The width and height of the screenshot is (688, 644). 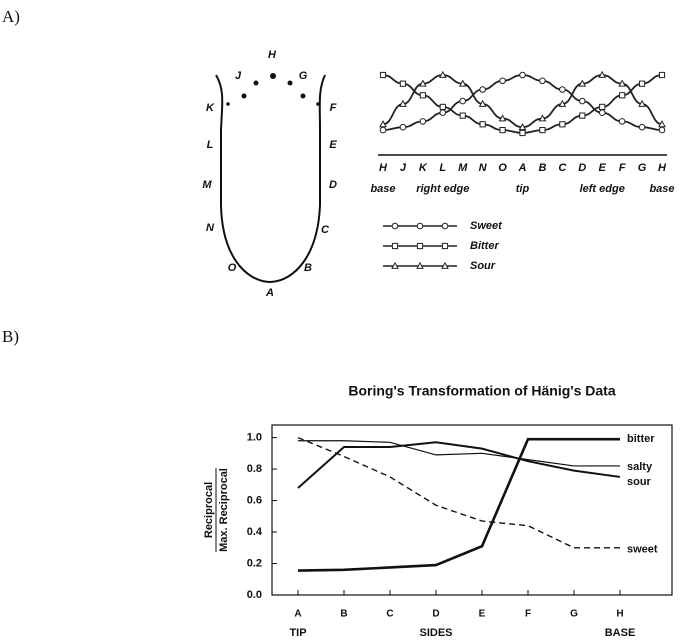 I want to click on series-label: sour, so click(x=639, y=482).